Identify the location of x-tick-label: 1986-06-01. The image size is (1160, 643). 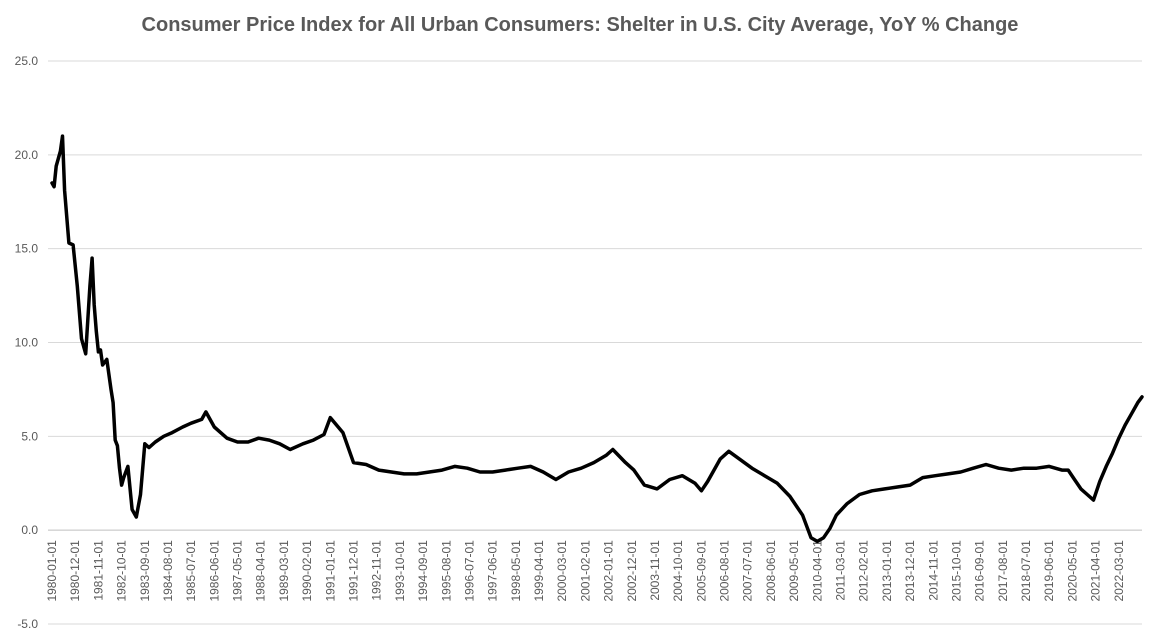
(214, 571).